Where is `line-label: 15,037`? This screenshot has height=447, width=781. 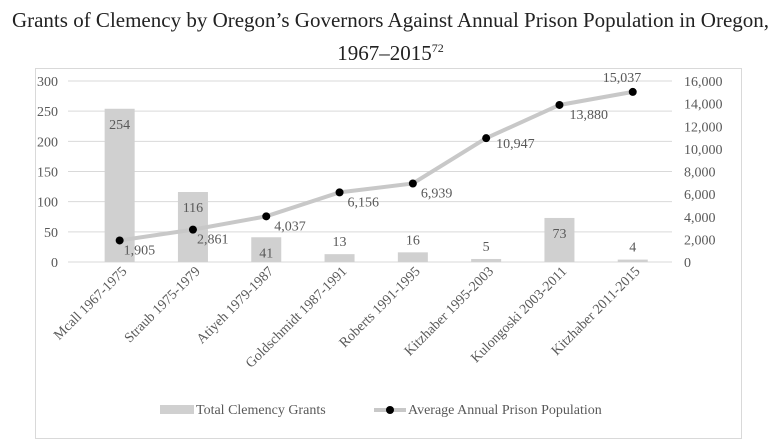
line-label: 15,037 is located at coordinates (622, 78).